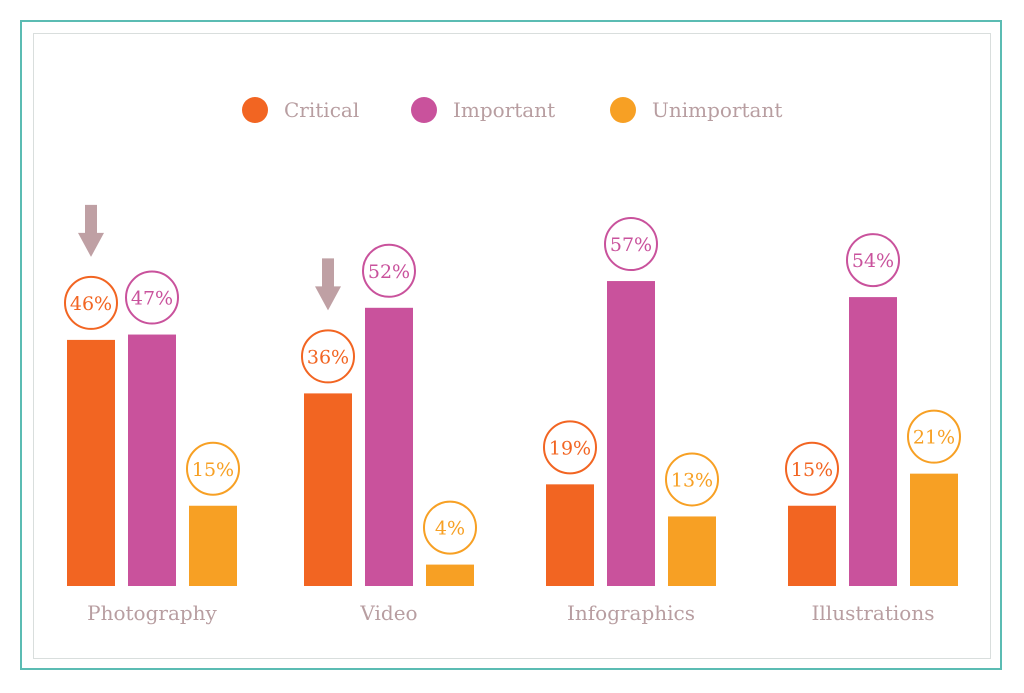  What do you see at coordinates (631, 433) in the screenshot?
I see `bar-important-infographics` at bounding box center [631, 433].